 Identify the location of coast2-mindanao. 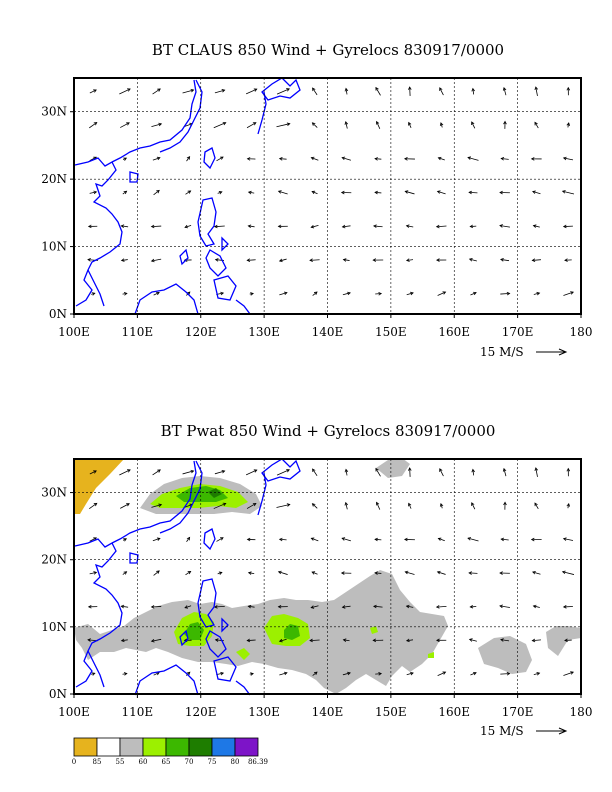
(225, 669).